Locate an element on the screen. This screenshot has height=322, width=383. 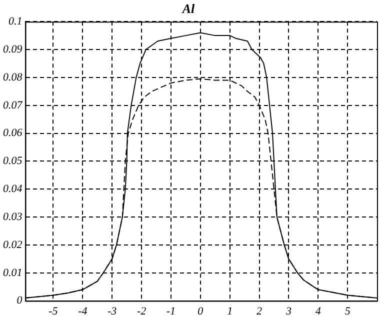
y-tick-label: 0.01 is located at coordinates (12, 272).